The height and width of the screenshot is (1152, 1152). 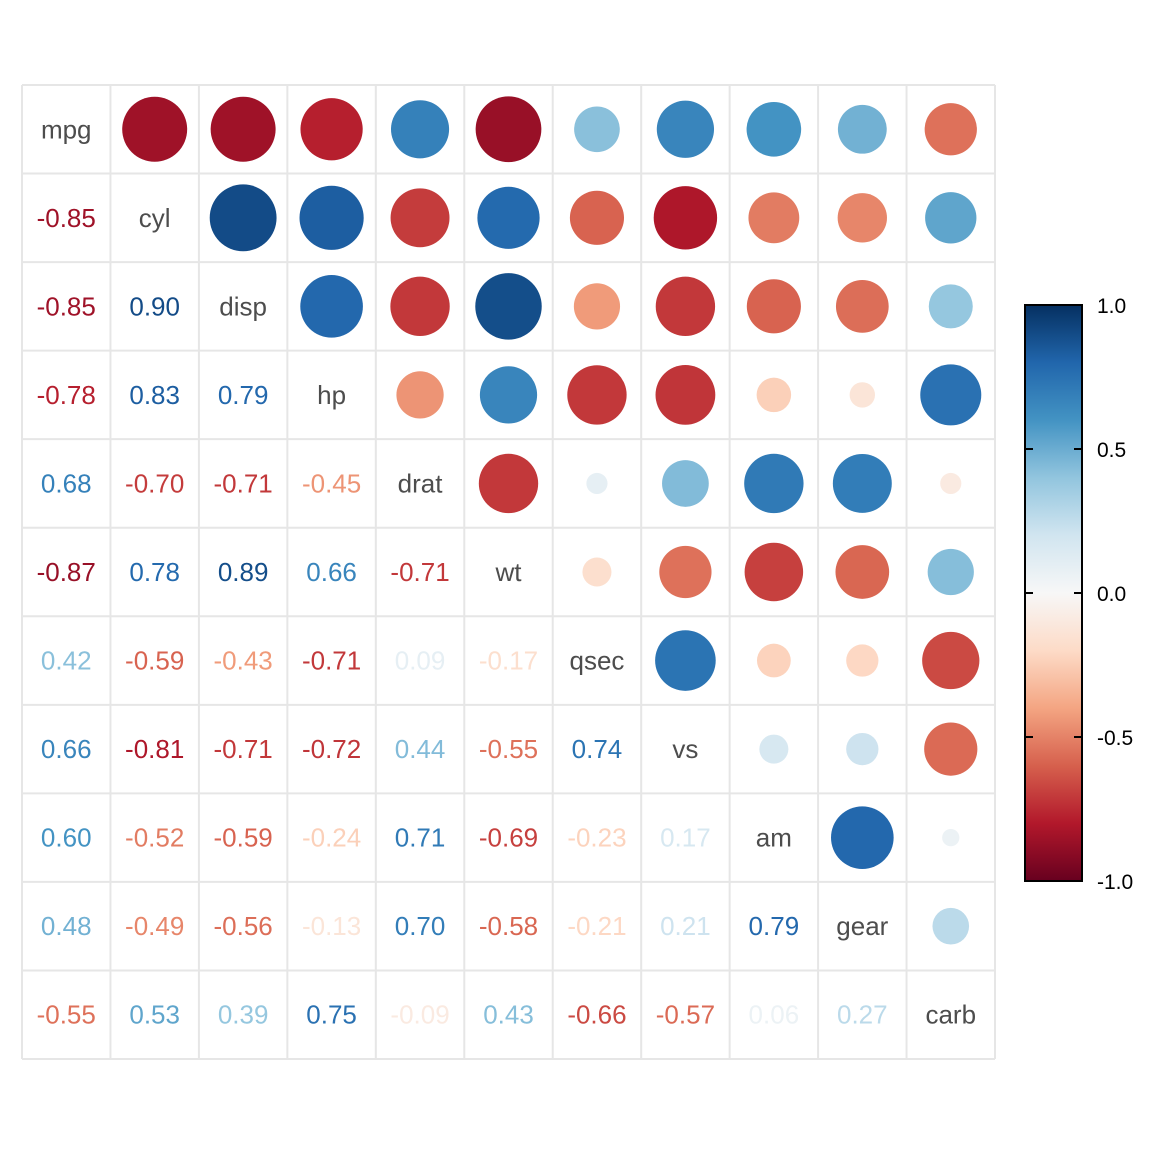 I want to click on corr-circle-gear-carb, so click(x=951, y=926).